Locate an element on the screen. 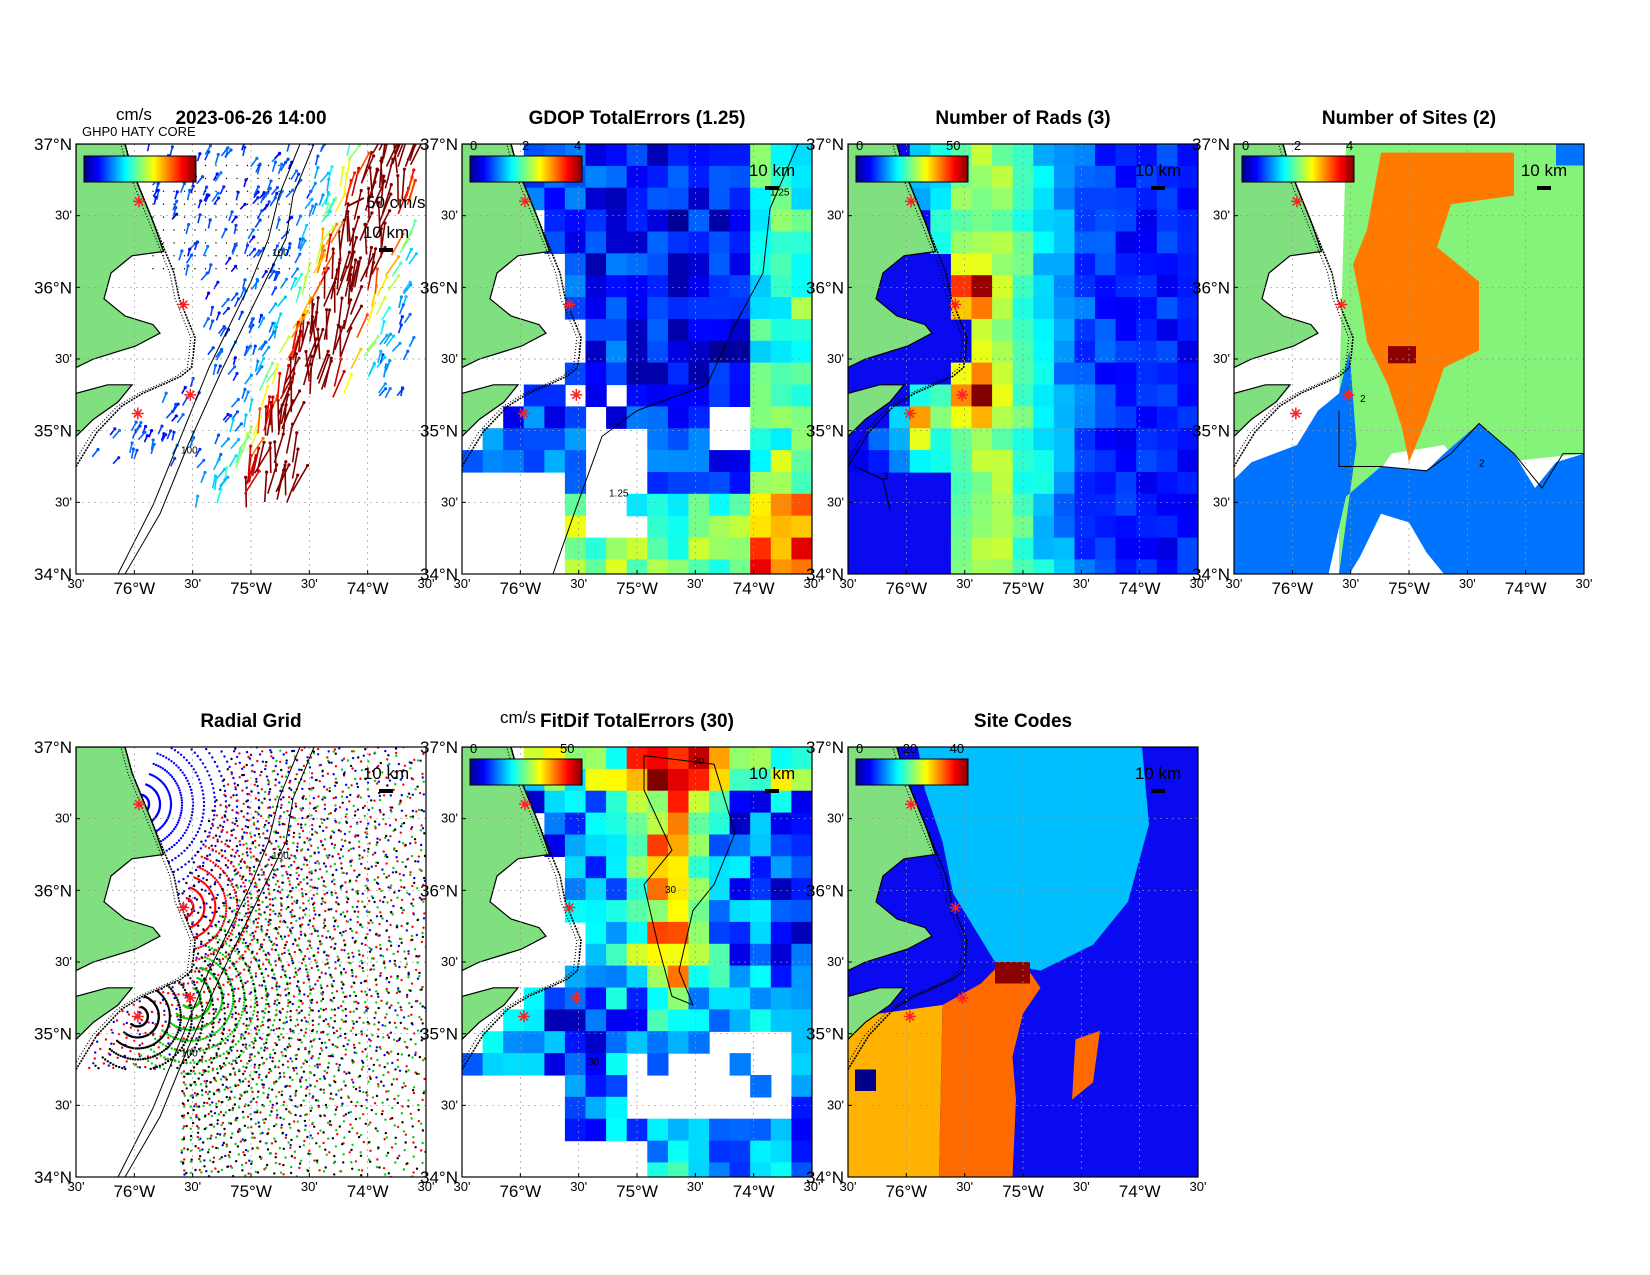 This screenshot has width=1650, height=1275. radar-site-marker is located at coordinates (190, 394).